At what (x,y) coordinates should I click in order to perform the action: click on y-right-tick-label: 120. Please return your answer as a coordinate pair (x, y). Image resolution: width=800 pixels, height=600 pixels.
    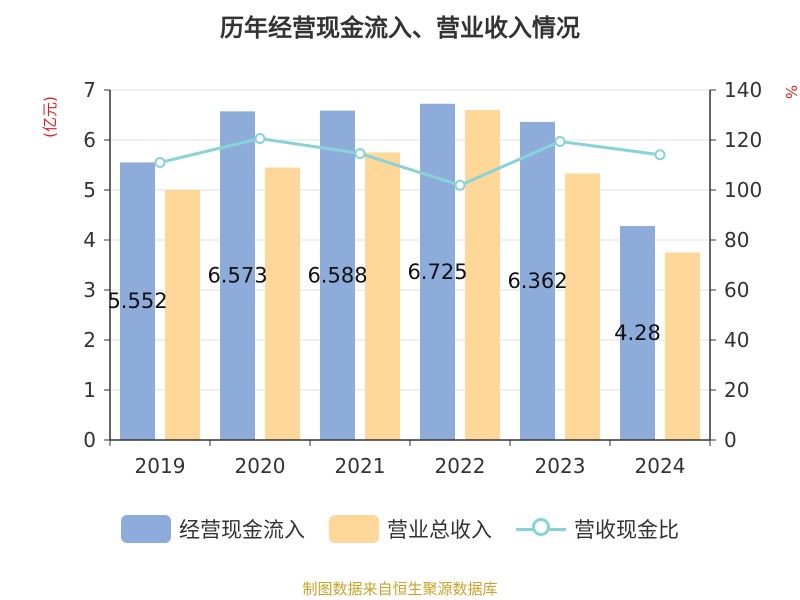
    Looking at the image, I should click on (743, 140).